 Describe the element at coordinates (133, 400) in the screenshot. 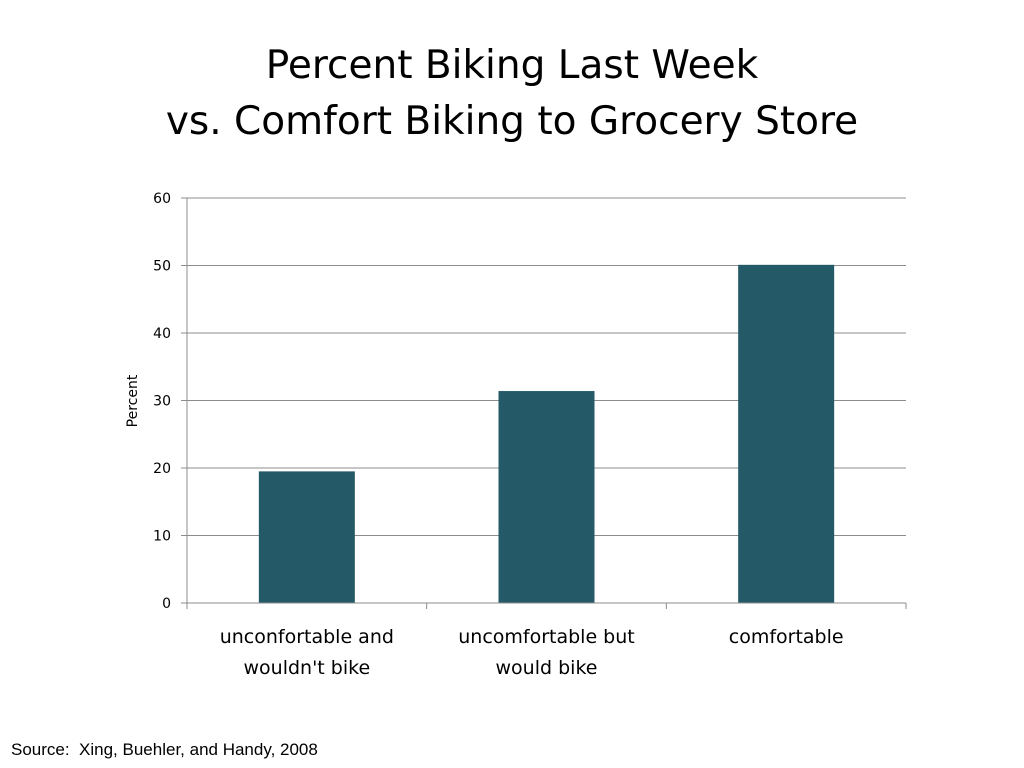

I see `y-axis-title: Percent` at that location.